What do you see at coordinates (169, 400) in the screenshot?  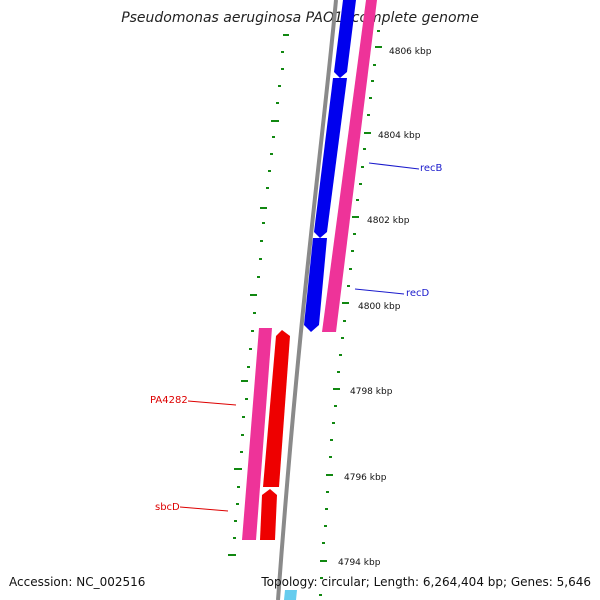 I see `gene-label-PA4282: PA4282` at bounding box center [169, 400].